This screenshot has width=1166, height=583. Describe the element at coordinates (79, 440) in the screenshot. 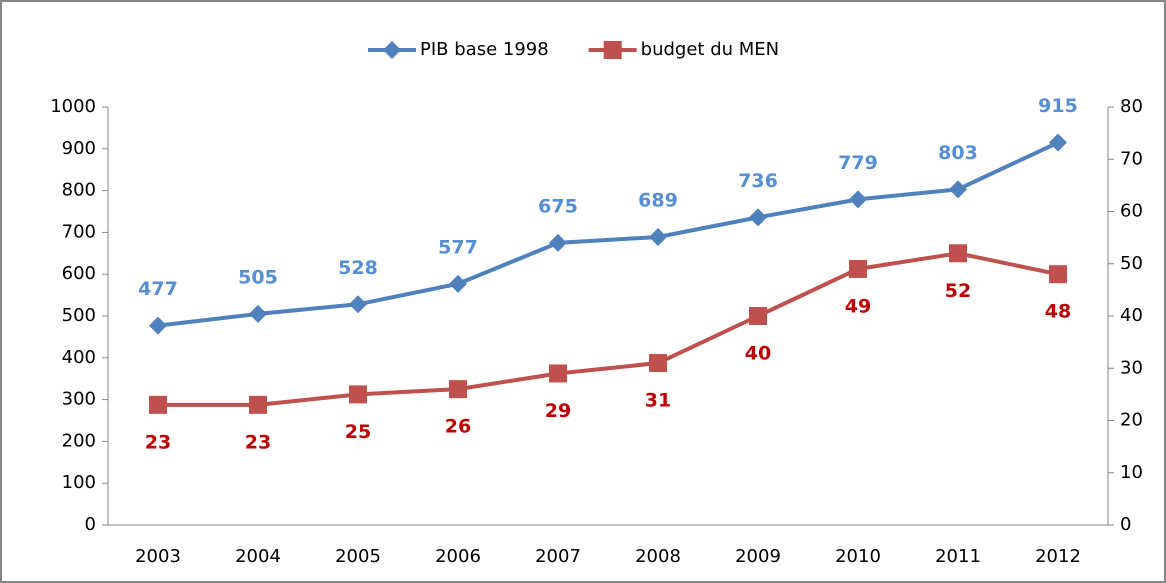

I see `y-tick-label: 200` at that location.